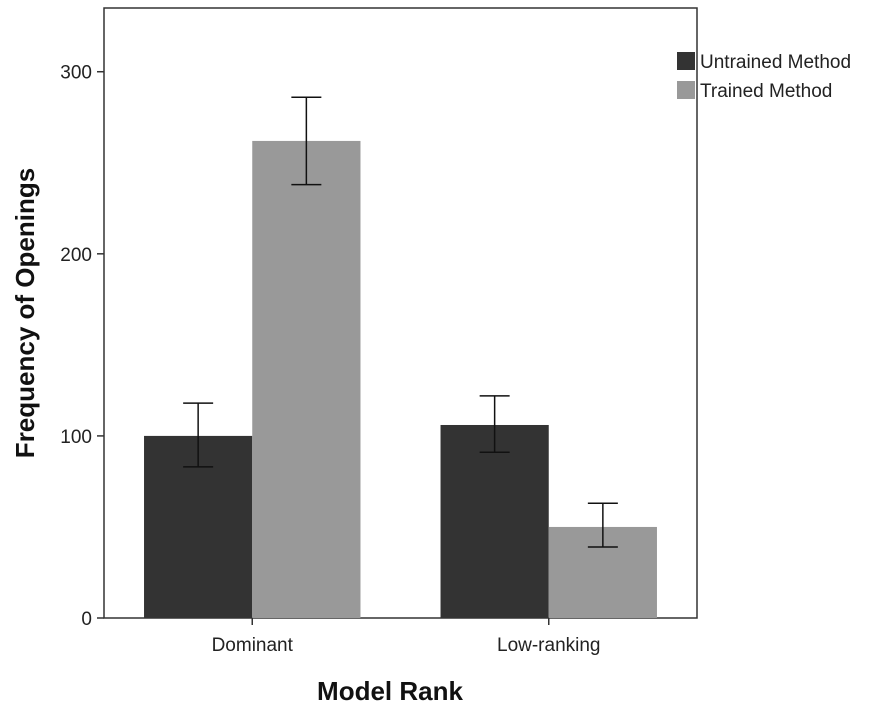 The width and height of the screenshot is (884, 706). Describe the element at coordinates (406, 637) in the screenshot. I see `x-axis: Dominant Low-ranking` at that location.